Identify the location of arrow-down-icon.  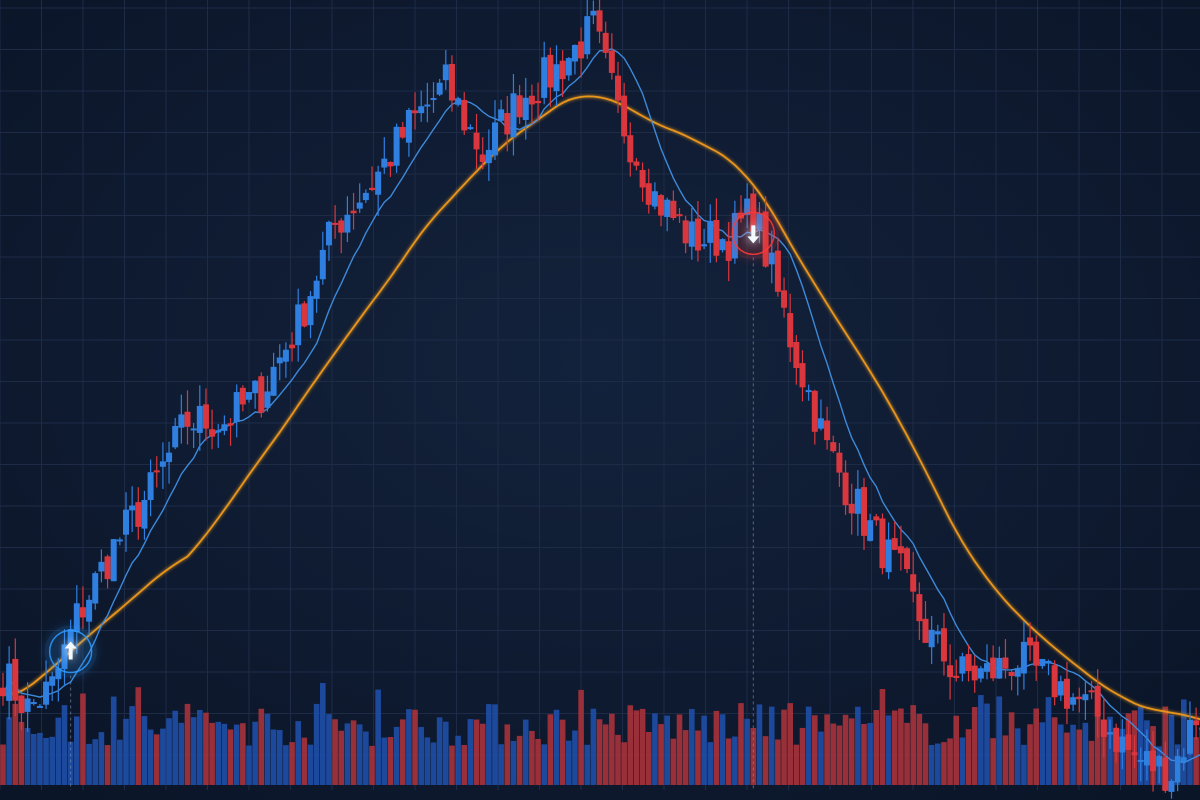
(753, 234).